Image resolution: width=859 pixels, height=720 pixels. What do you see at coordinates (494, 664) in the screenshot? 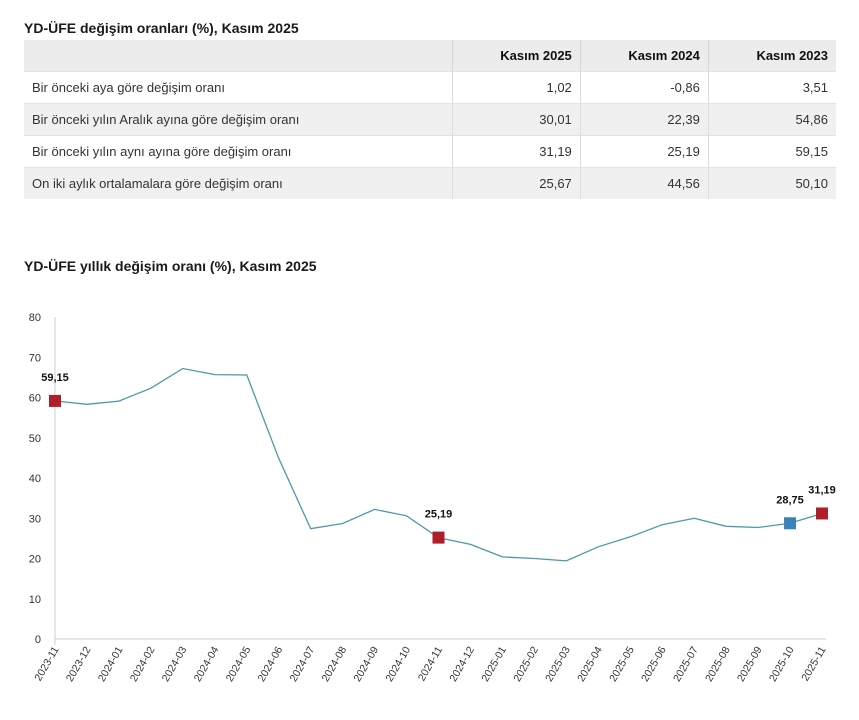
I see `x-tick-label: 2025-01` at bounding box center [494, 664].